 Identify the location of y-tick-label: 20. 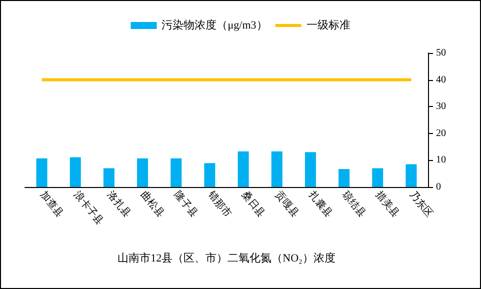
(441, 133).